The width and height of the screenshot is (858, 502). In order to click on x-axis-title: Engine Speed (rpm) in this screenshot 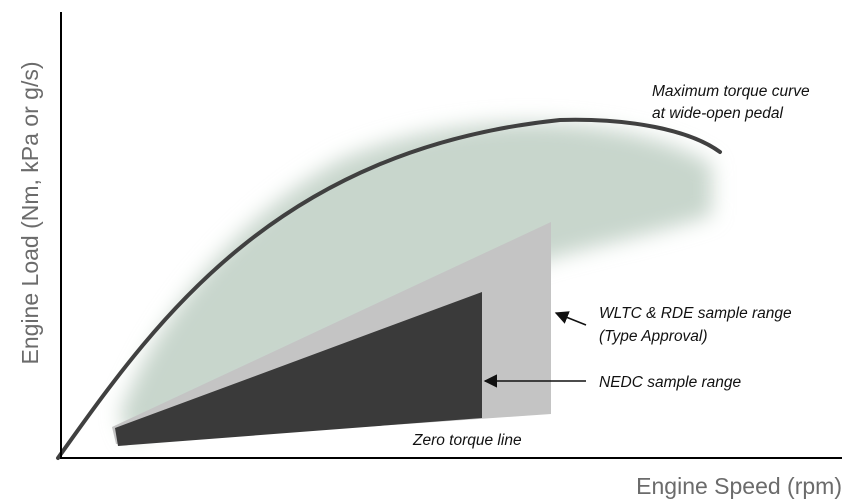, I will do `click(739, 486)`.